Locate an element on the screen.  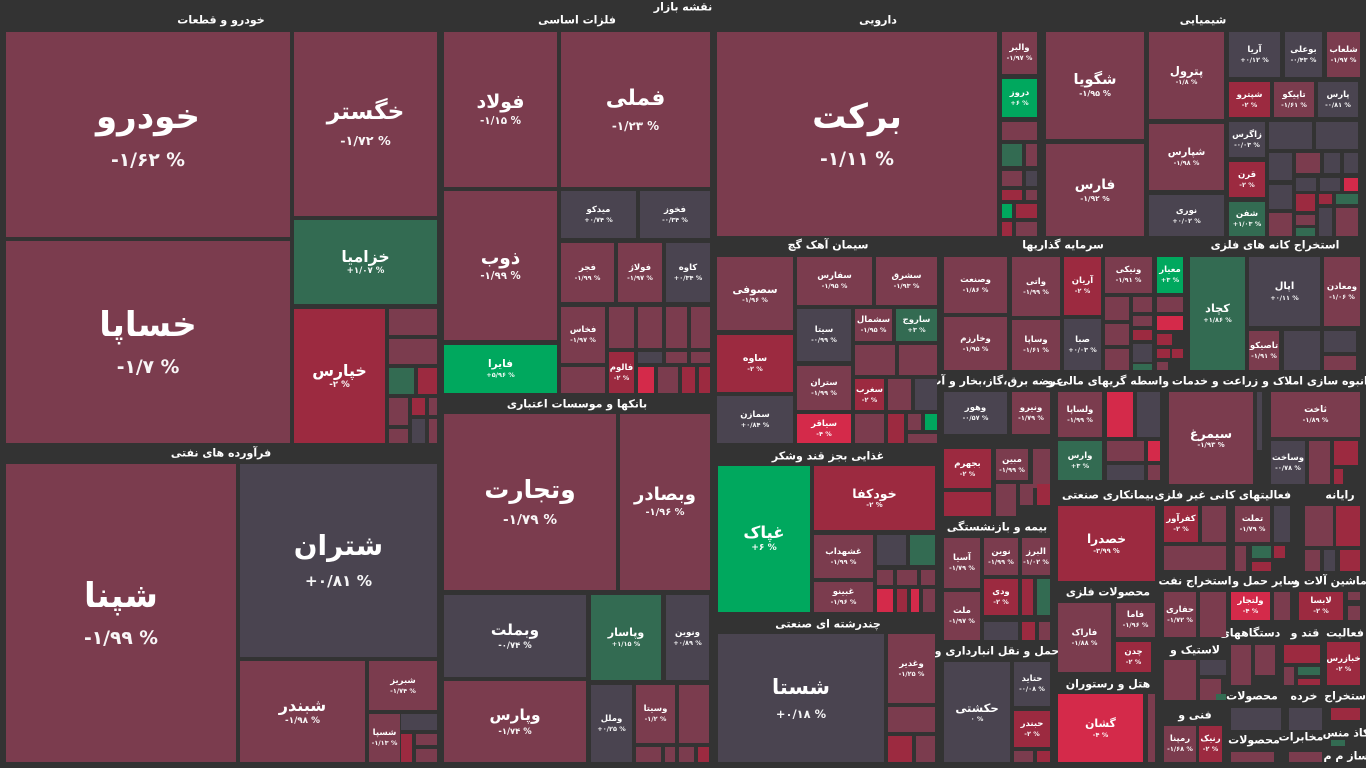
treemap-tile: کفرآور -۲ % is located at coordinates (1181, 524).